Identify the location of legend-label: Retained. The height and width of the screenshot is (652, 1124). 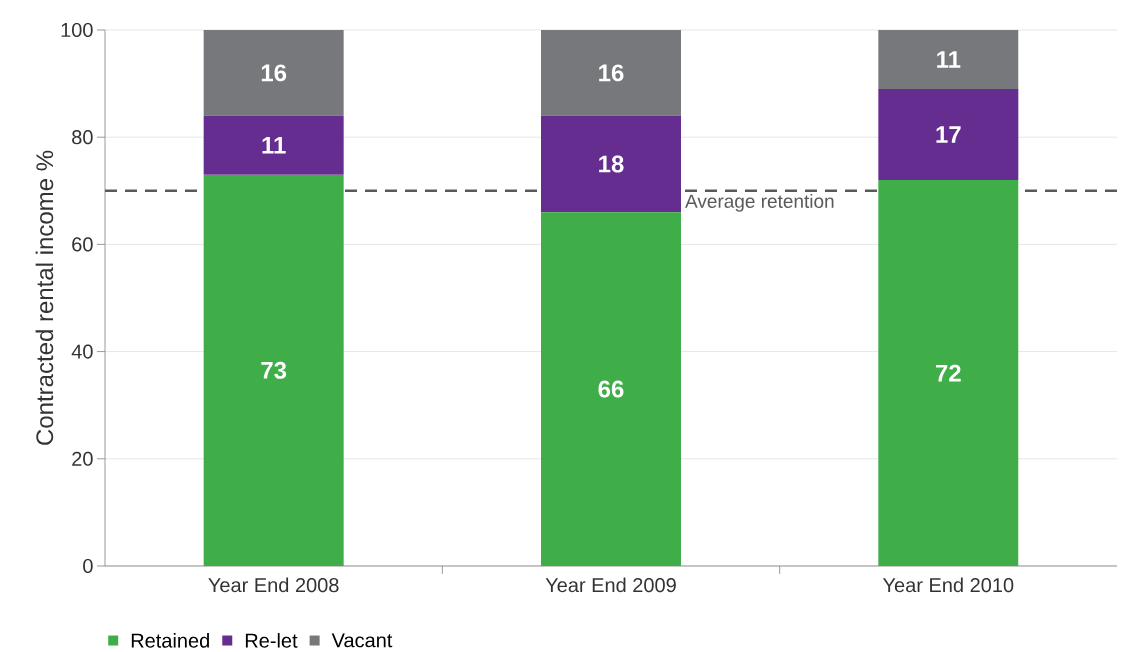
(170, 640).